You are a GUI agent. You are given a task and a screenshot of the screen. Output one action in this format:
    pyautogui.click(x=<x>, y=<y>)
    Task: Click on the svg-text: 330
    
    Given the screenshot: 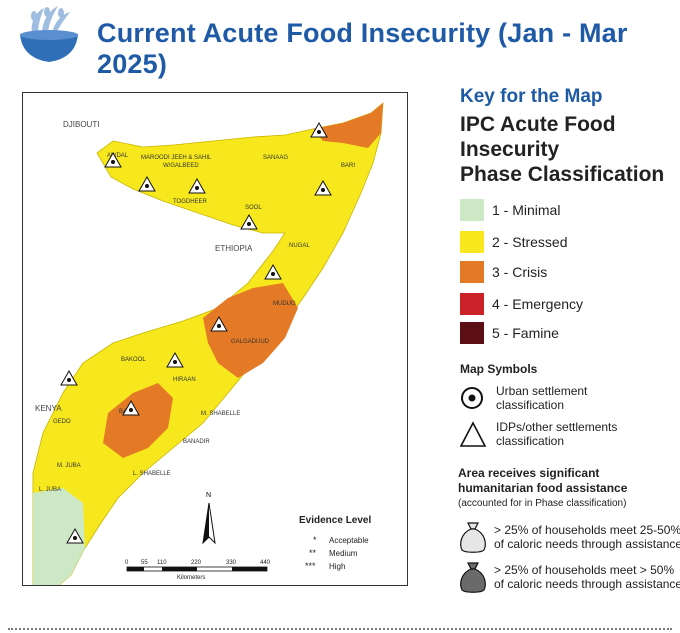 What is the action you would take?
    pyautogui.click(x=231, y=563)
    